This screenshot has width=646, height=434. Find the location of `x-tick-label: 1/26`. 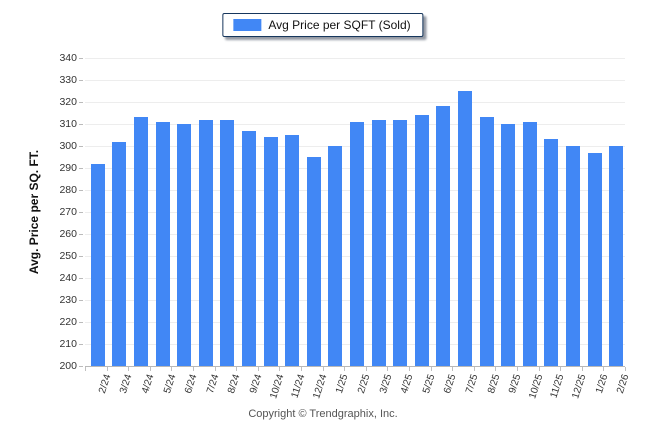

x-tick-label: 1/26 is located at coordinates (602, 384).